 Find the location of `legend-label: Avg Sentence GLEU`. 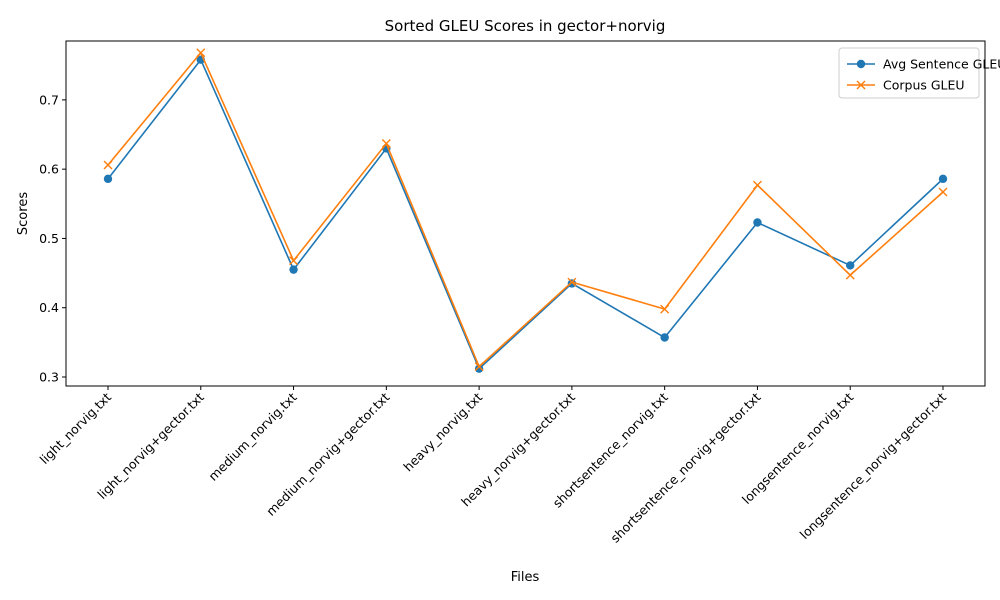

legend-label: Avg Sentence GLEU is located at coordinates (941, 64).